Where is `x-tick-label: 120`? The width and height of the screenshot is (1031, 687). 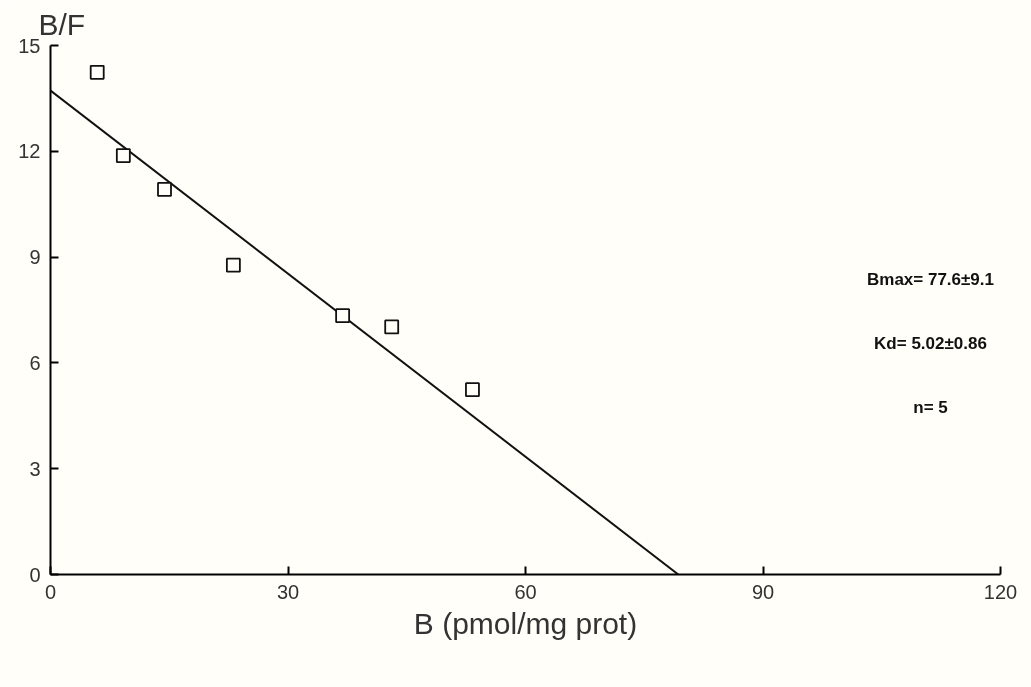 x-tick-label: 120 is located at coordinates (1000, 591).